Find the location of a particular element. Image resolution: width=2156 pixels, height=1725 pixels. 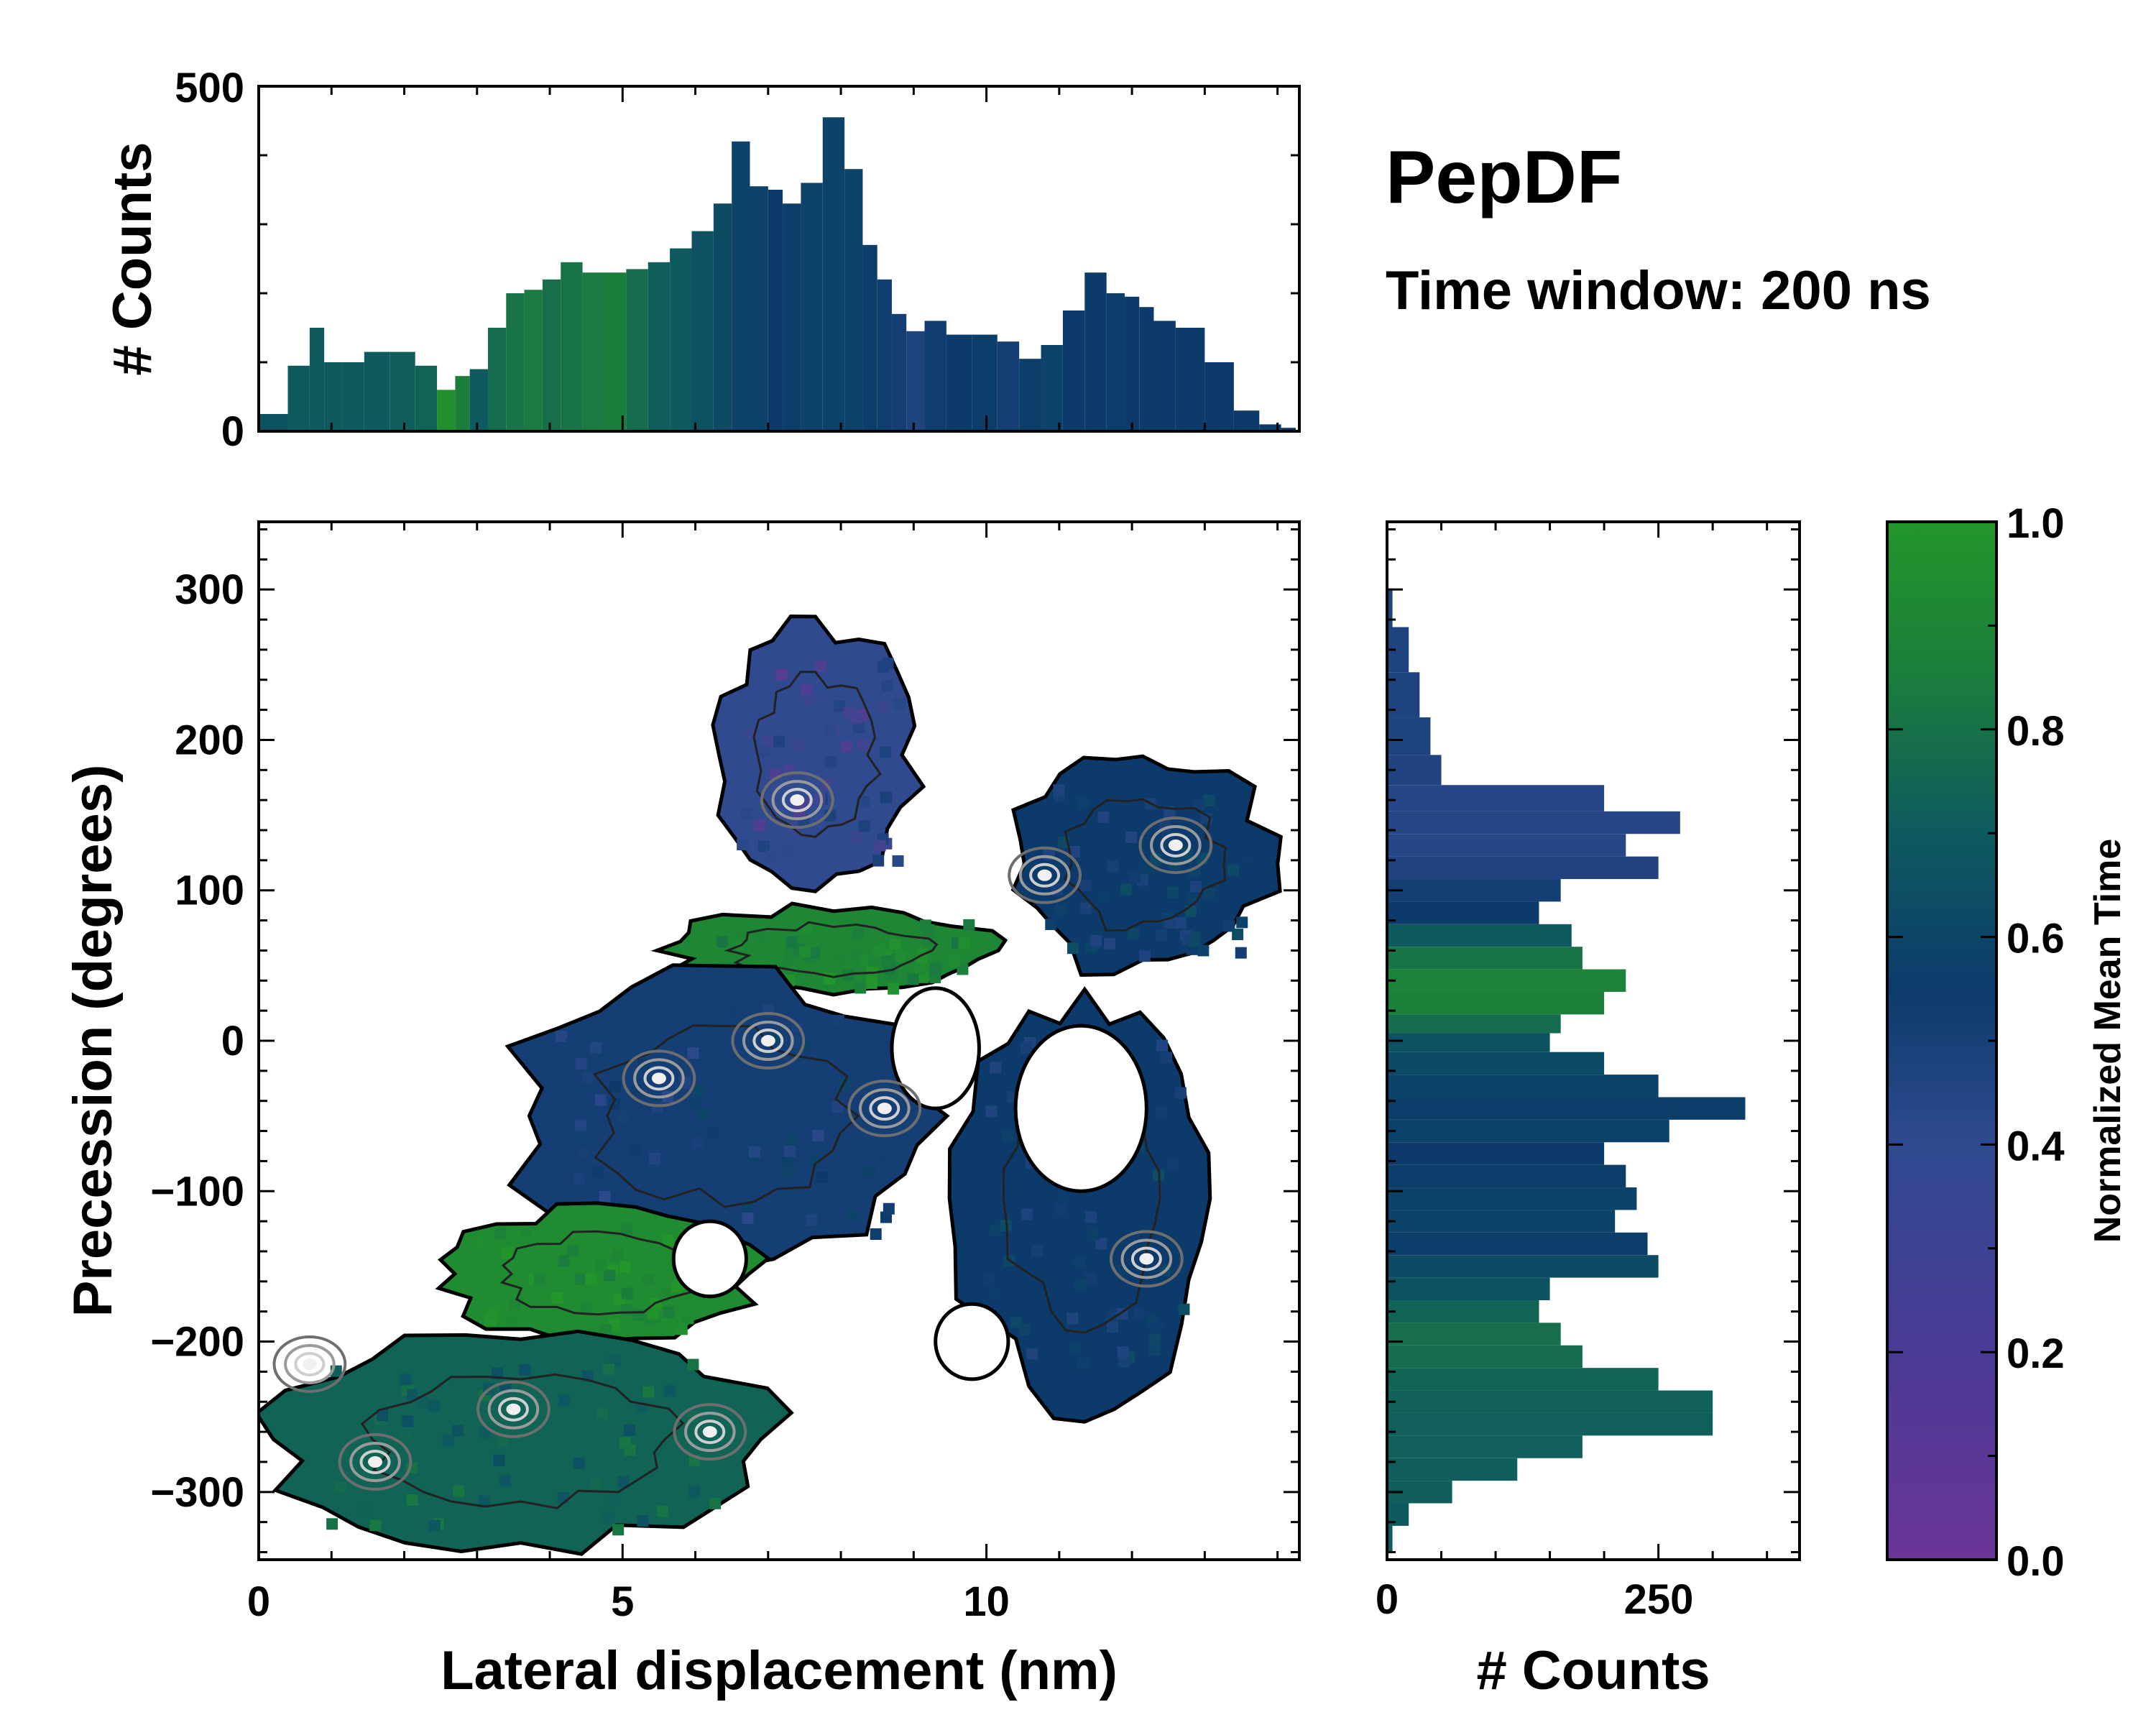

joint-map-ytick-label: −200 is located at coordinates (197, 1342).